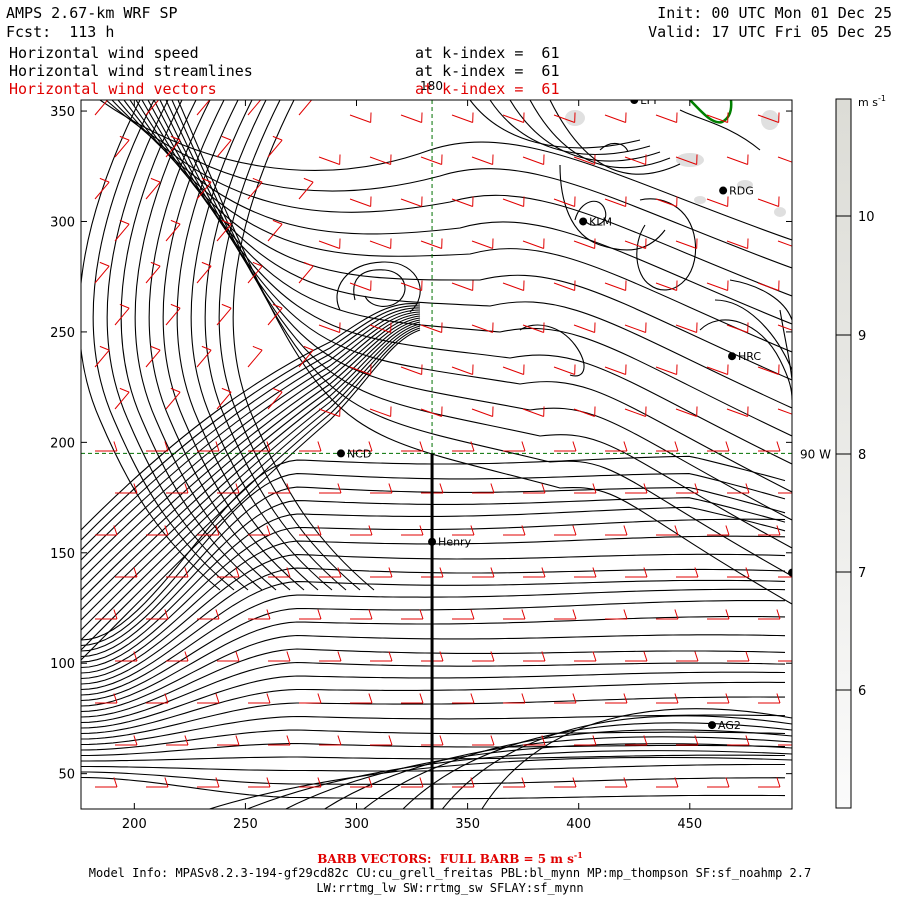  I want to click on plot-title: AMPS 2.67-km WRF SP, so click(92, 13).